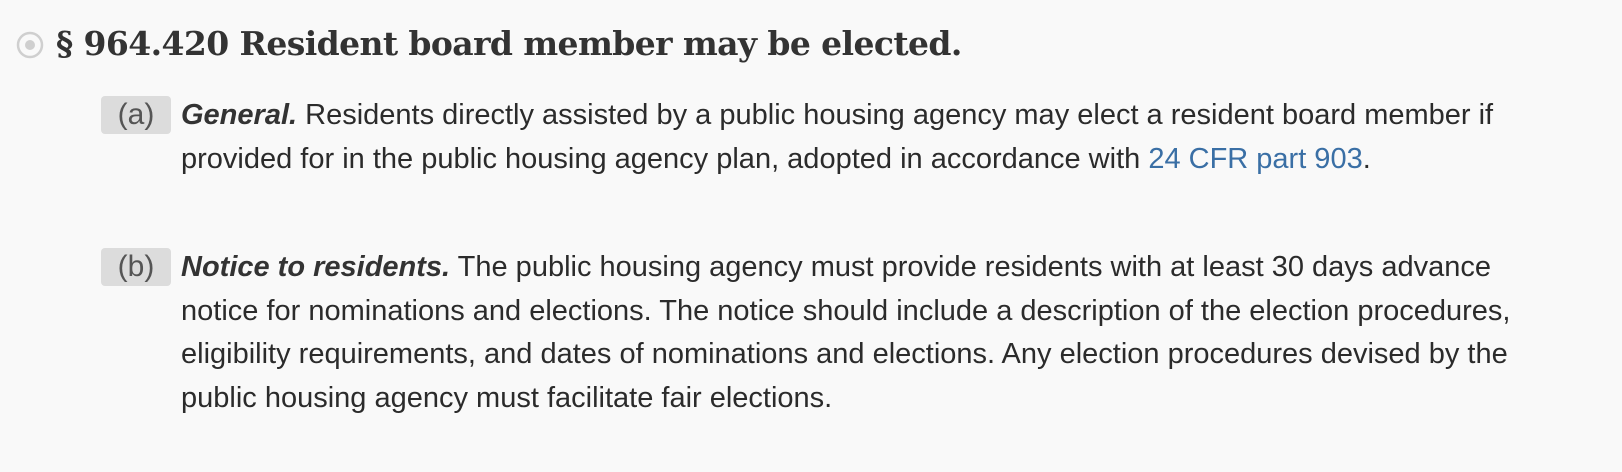 The height and width of the screenshot is (472, 1622). Describe the element at coordinates (316, 267) in the screenshot. I see `paragraph-heading-b: Notice to residents.` at that location.